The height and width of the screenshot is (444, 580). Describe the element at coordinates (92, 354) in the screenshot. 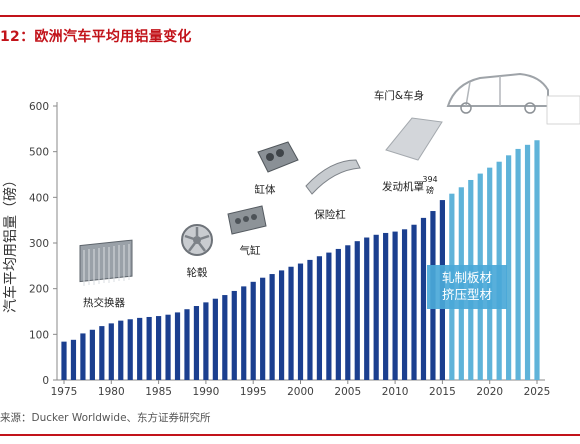

I see `actual-bar-1978` at that location.